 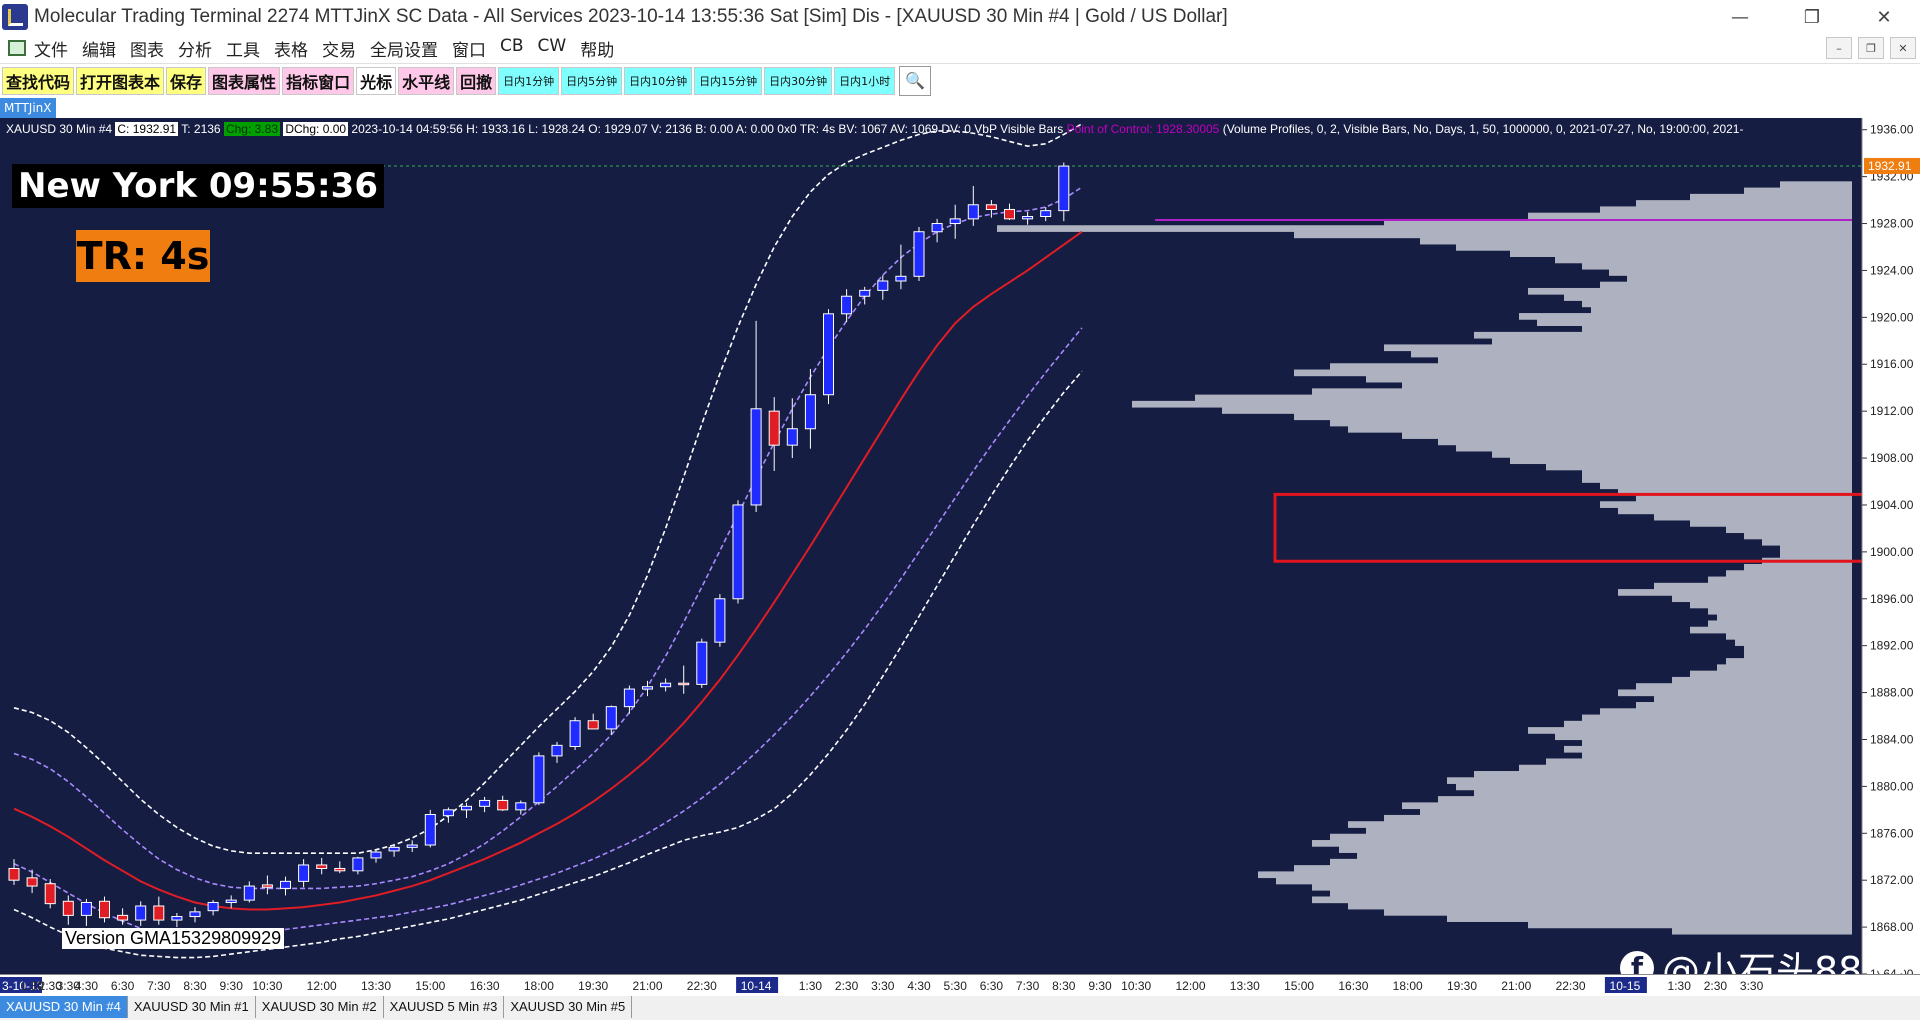 What do you see at coordinates (322, 986) in the screenshot?
I see `time-tick-label: 12:00` at bounding box center [322, 986].